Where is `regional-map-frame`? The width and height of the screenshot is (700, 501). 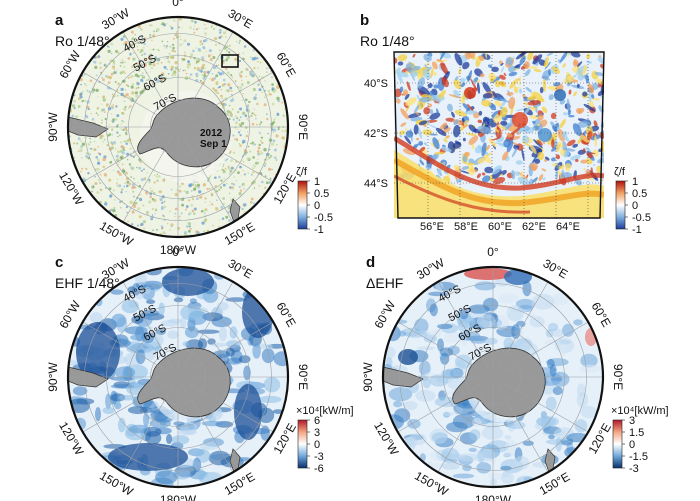
regional-map-frame is located at coordinates (499, 135).